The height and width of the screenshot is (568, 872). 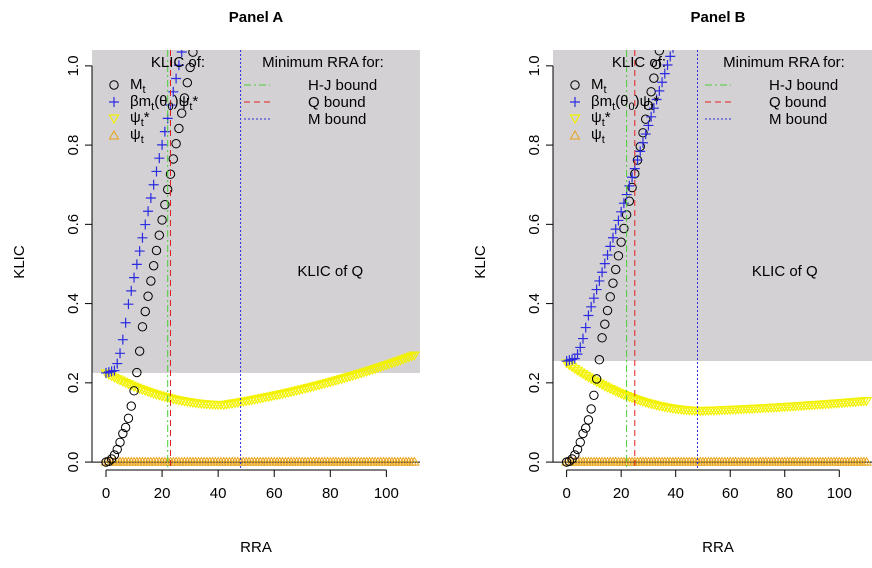 What do you see at coordinates (256, 17) in the screenshot?
I see `panel-title: Panel A` at bounding box center [256, 17].